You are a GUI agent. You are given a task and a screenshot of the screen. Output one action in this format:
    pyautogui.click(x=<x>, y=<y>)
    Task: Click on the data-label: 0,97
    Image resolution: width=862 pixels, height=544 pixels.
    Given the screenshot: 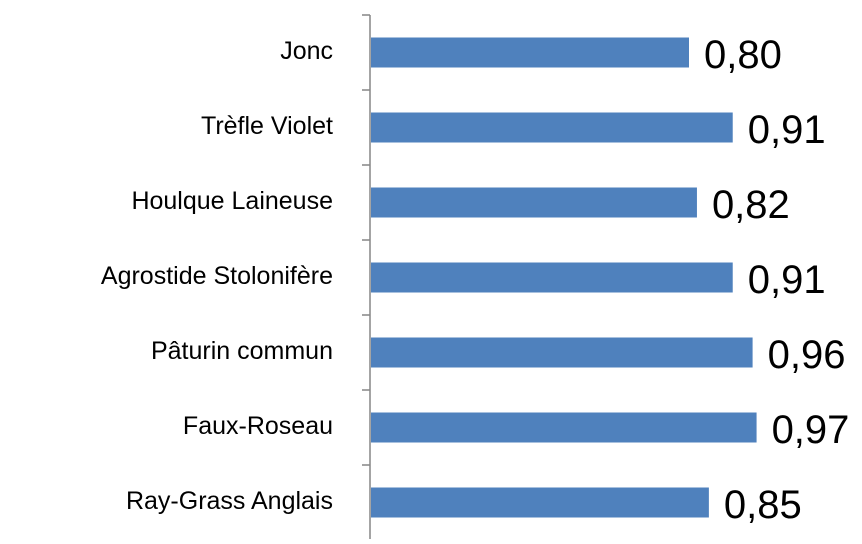 What is the action you would take?
    pyautogui.click(x=811, y=430)
    